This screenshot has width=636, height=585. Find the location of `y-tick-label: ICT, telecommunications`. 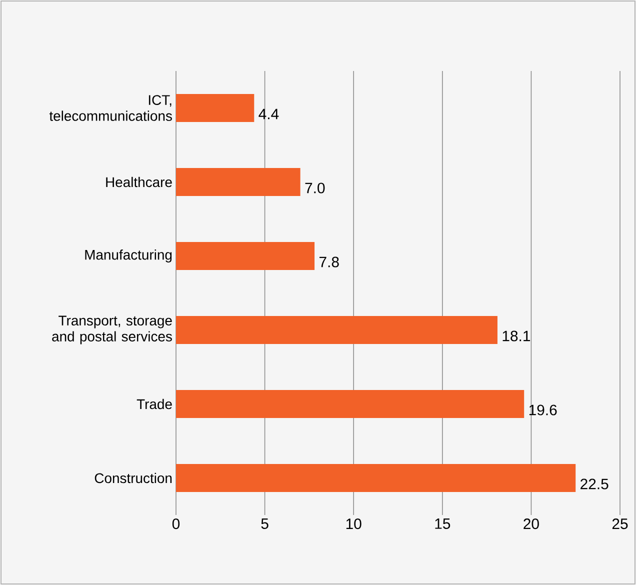

y-tick-label: ICT, telecommunications is located at coordinates (110, 108).